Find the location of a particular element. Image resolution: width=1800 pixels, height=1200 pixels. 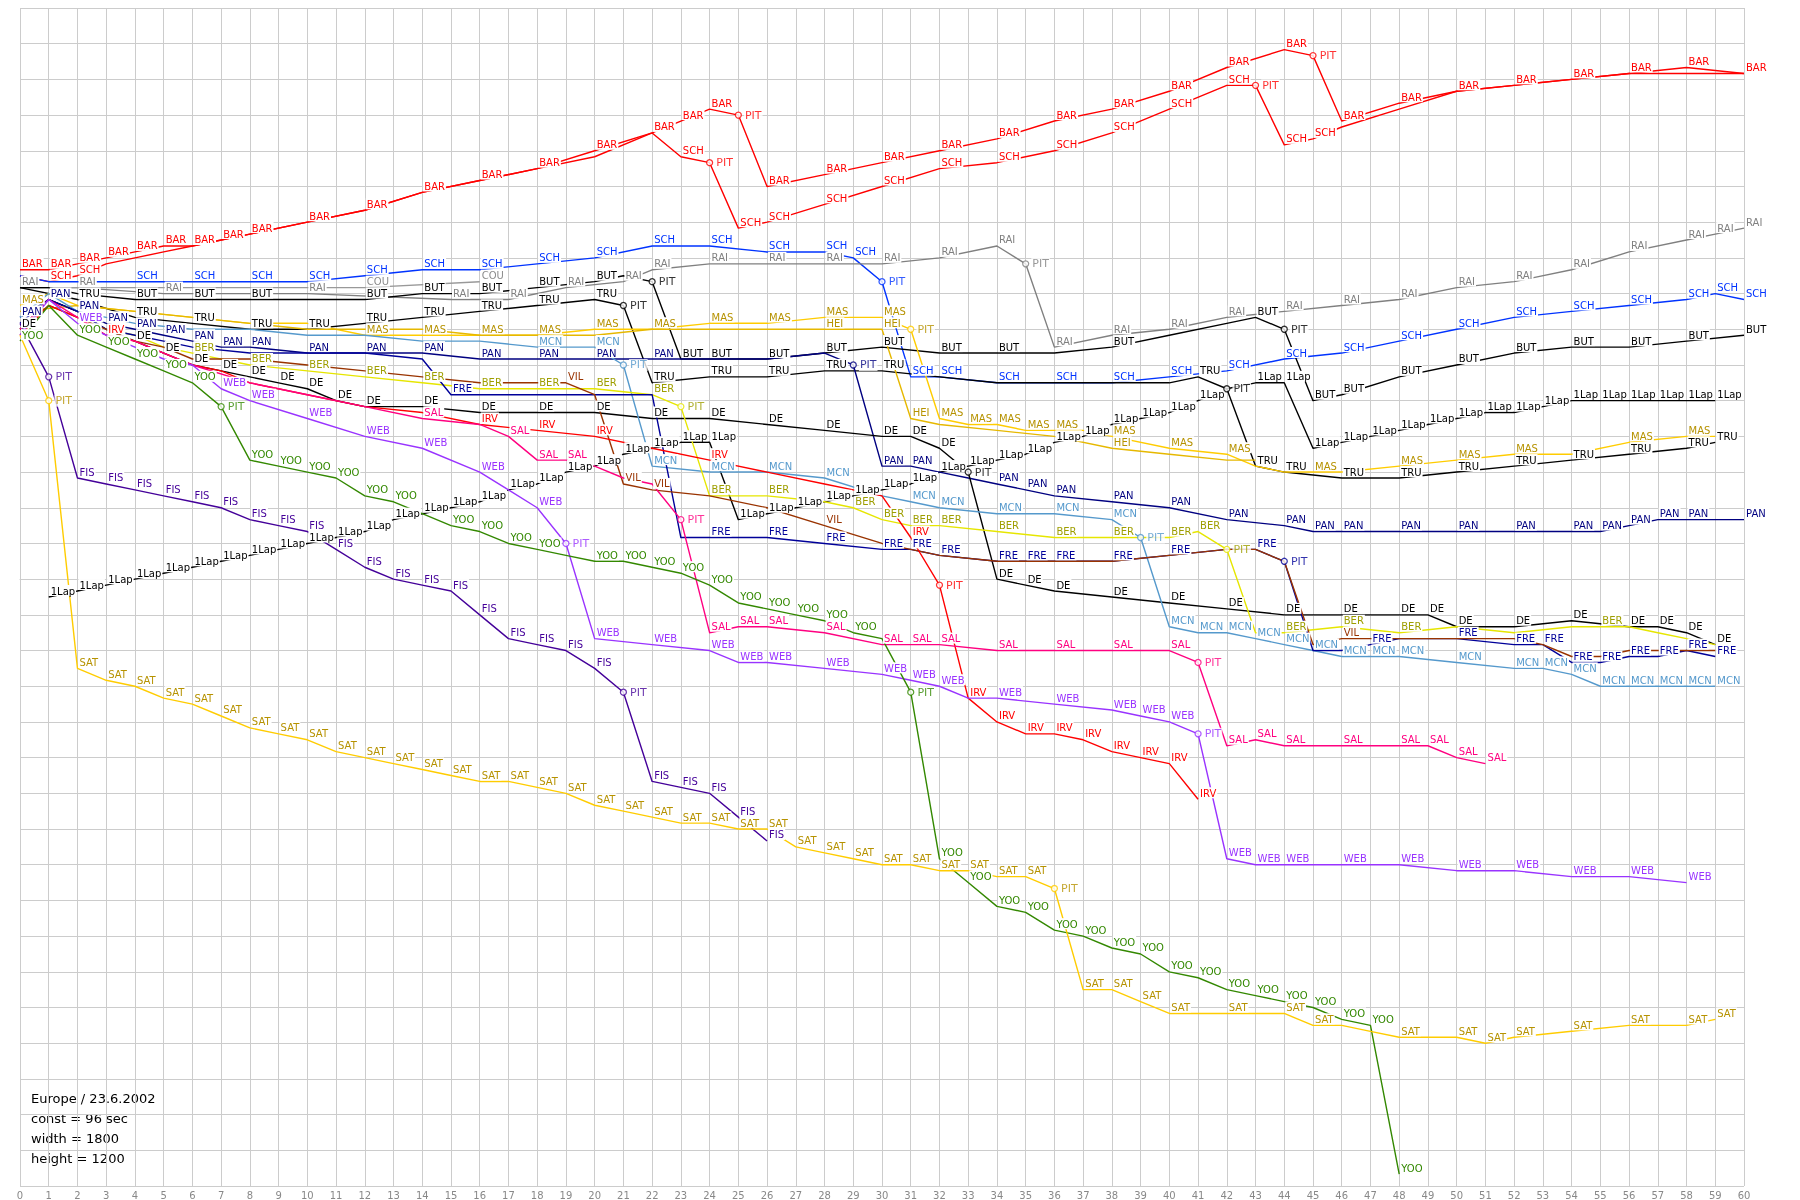

x-tick-label: 52 is located at coordinates (1514, 1194).